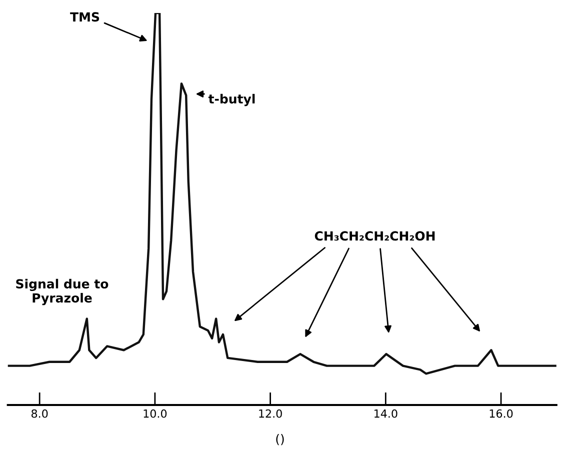 The height and width of the screenshot is (459, 562). What do you see at coordinates (270, 413) in the screenshot?
I see `x-tick-label: 12.0` at bounding box center [270, 413].